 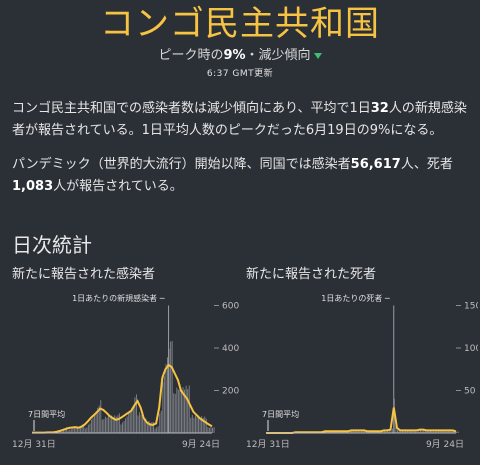 I want to click on deaths-chart-title: 新たに報告された死者, so click(x=311, y=274).